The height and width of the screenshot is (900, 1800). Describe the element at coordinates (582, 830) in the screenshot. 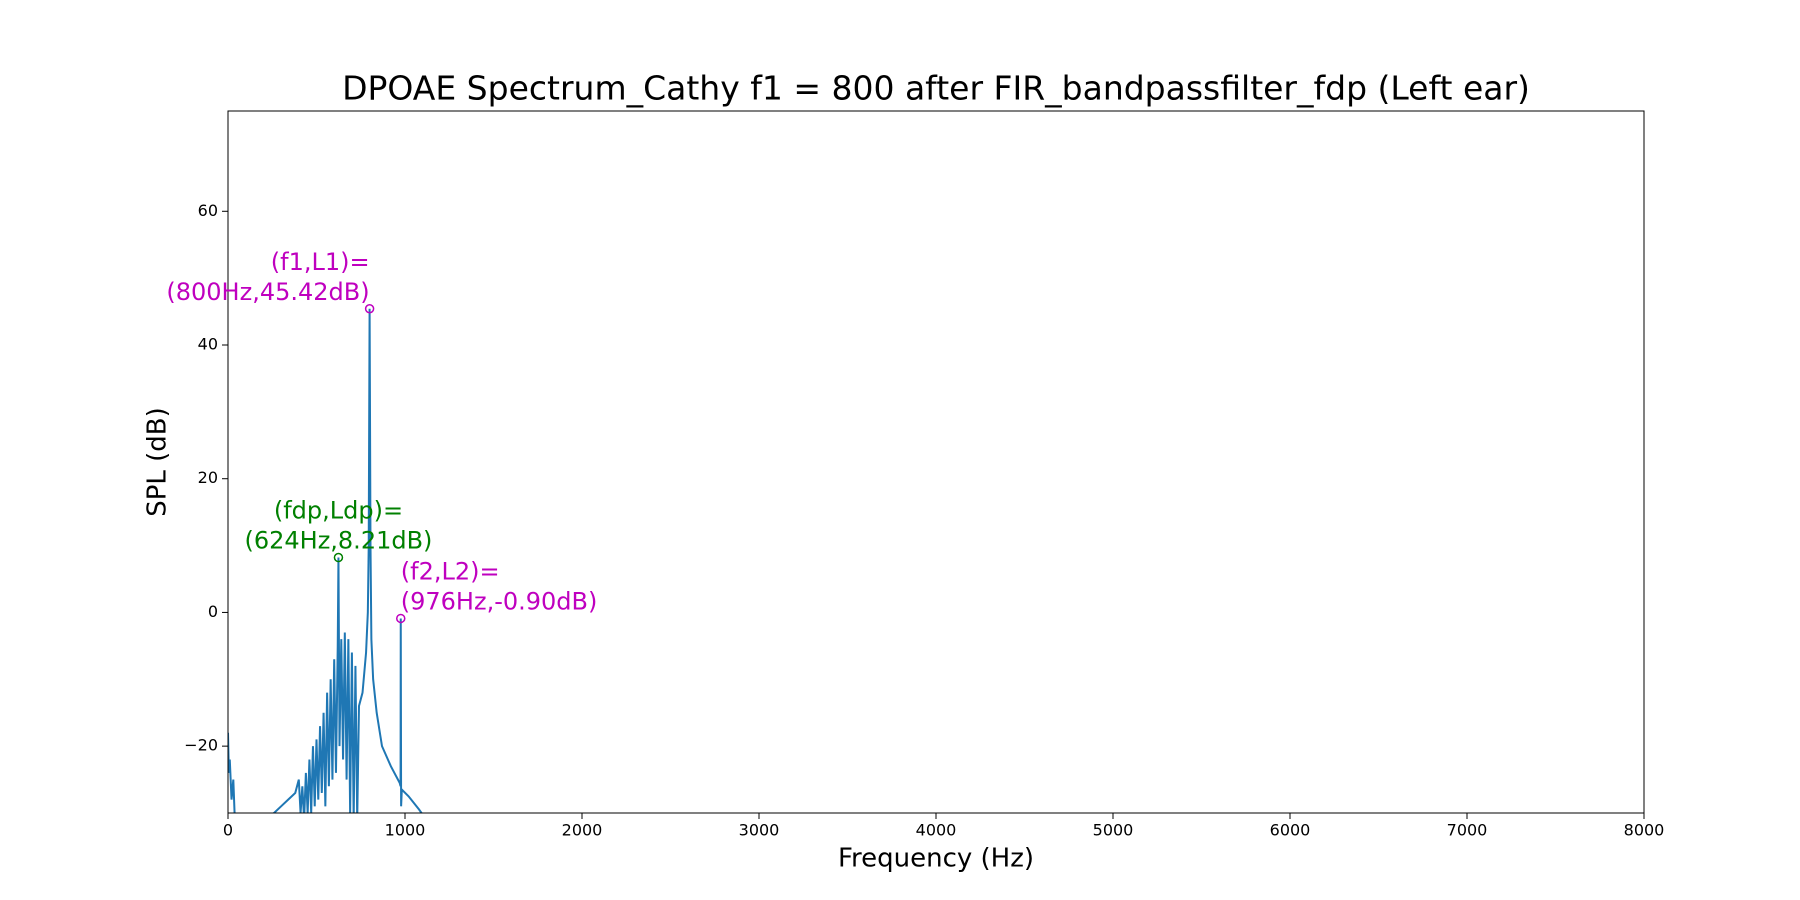

I see `x-tick-label: 2000` at that location.